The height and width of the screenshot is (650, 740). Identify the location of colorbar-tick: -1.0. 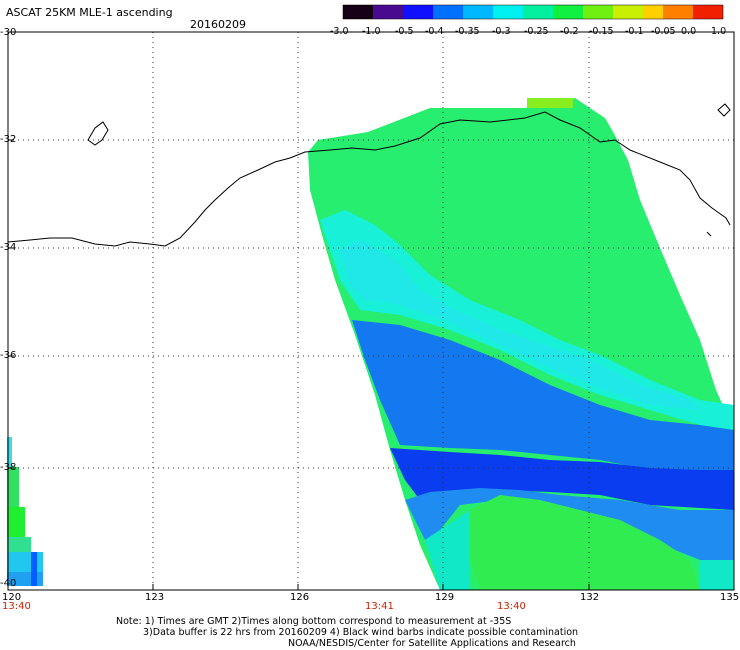
(371, 31).